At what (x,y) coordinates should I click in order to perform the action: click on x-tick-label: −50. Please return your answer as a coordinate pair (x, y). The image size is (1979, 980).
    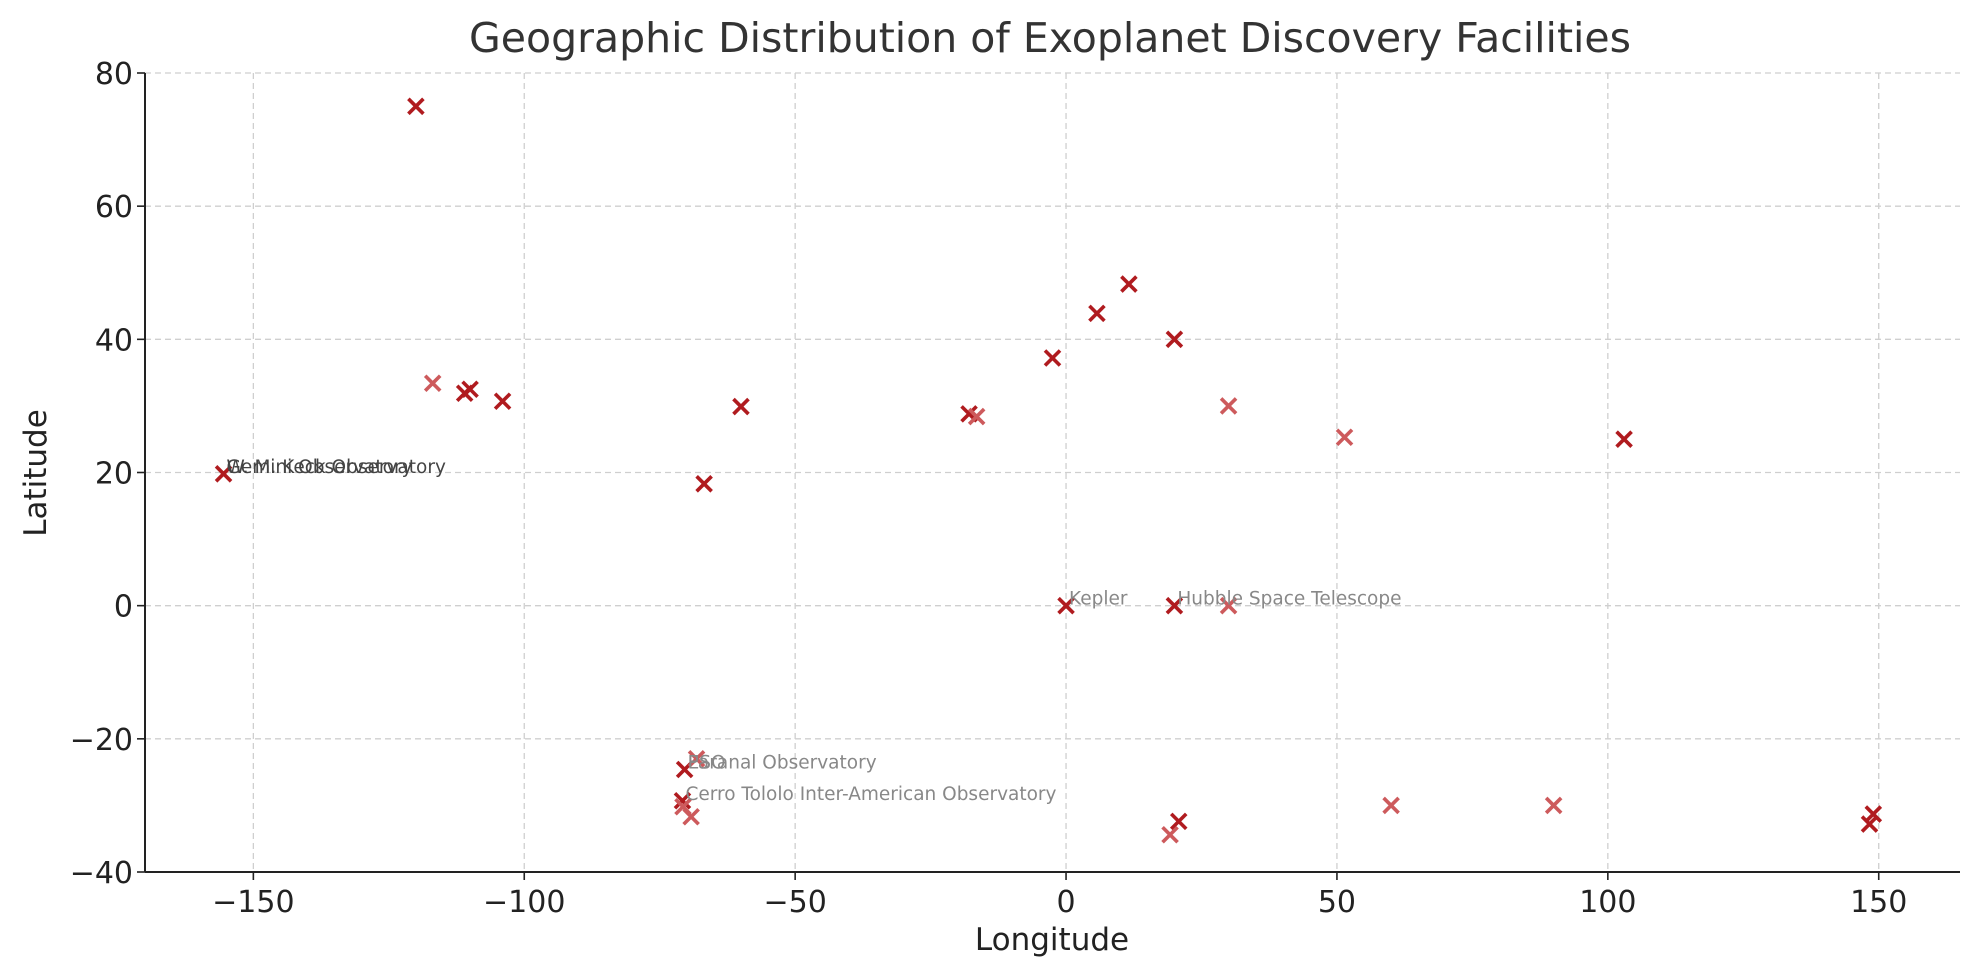
    Looking at the image, I should click on (794, 902).